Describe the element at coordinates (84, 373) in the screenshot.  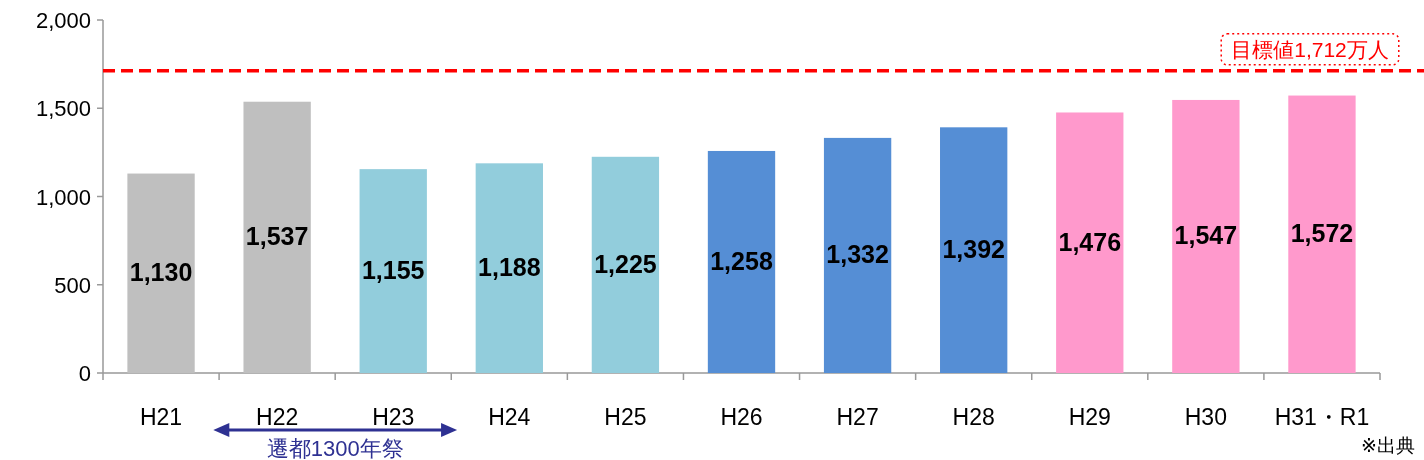
I see `y-tick-label: 0` at that location.